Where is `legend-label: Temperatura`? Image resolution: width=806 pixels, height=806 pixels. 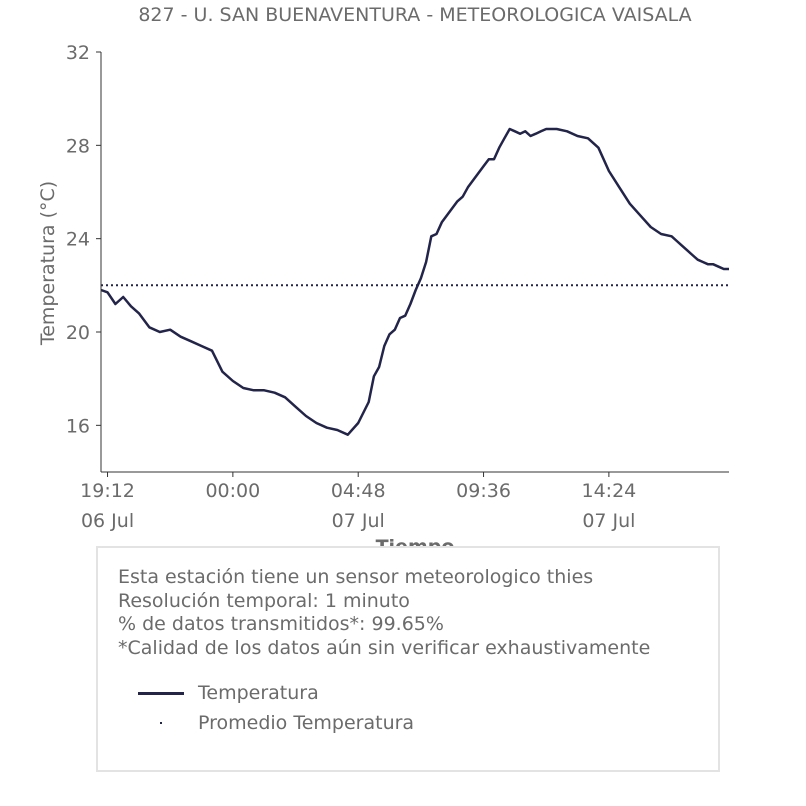 legend-label: Temperatura is located at coordinates (258, 693).